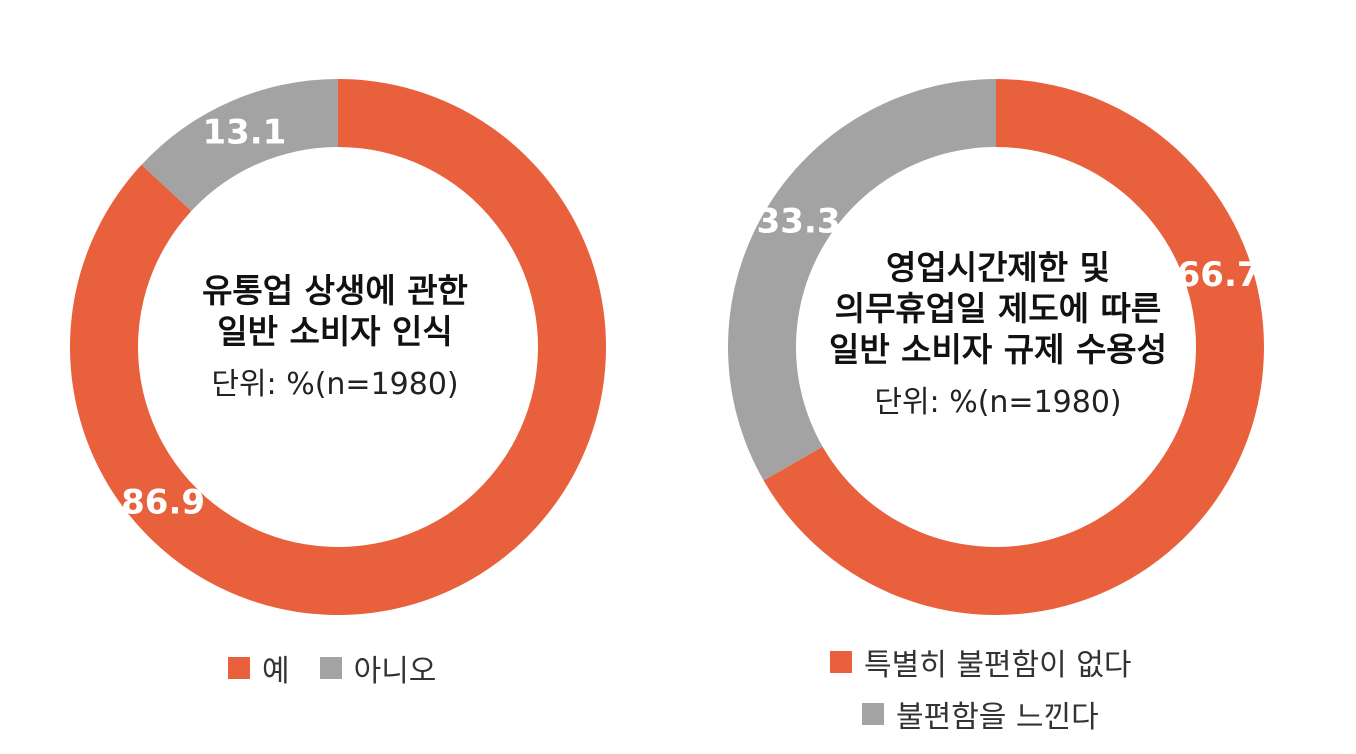 The width and height of the screenshot is (1356, 754). What do you see at coordinates (998, 308) in the screenshot?
I see `title-line-2: 의무휴업일 제도에 따른` at bounding box center [998, 308].